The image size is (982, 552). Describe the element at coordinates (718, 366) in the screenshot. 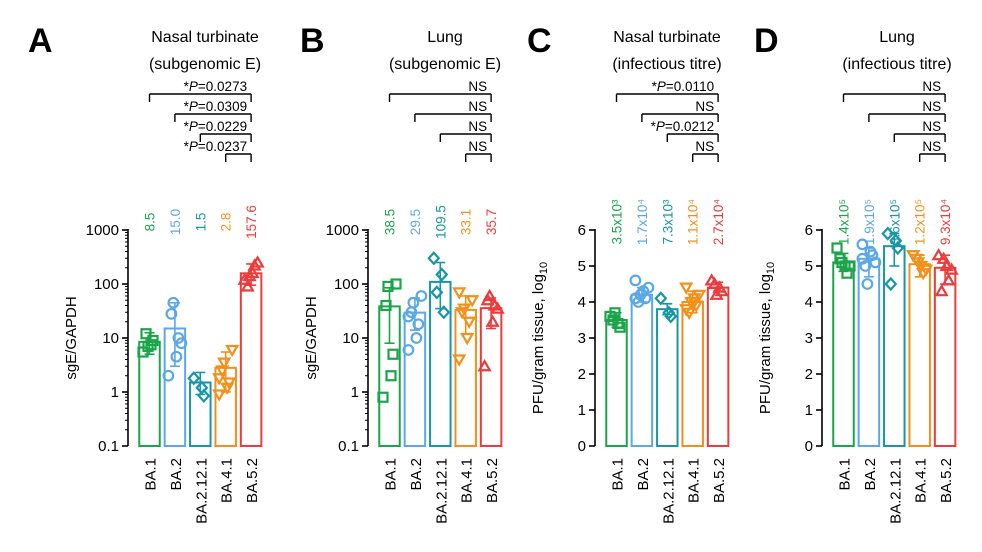

I see `bar-BA.5.2` at that location.